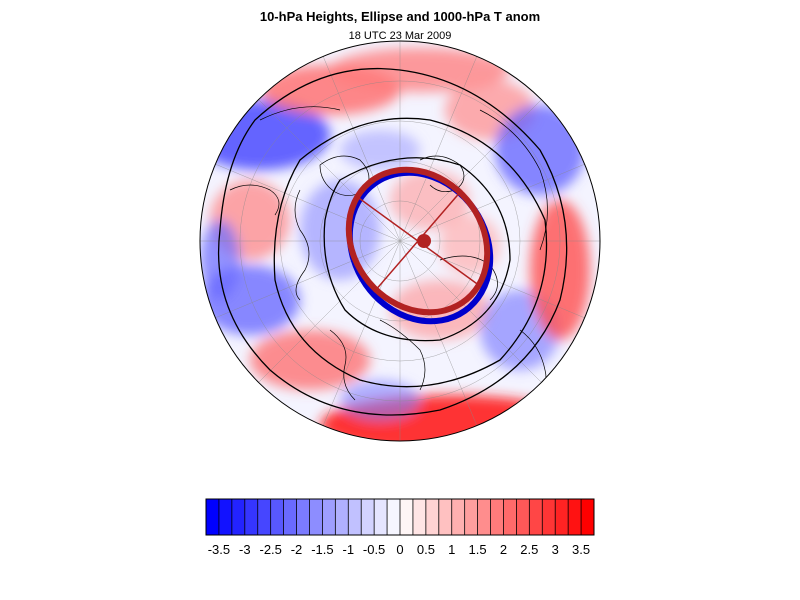 This screenshot has width=800, height=600. What do you see at coordinates (424, 241) in the screenshot?
I see `vortex-center-marker` at bounding box center [424, 241].